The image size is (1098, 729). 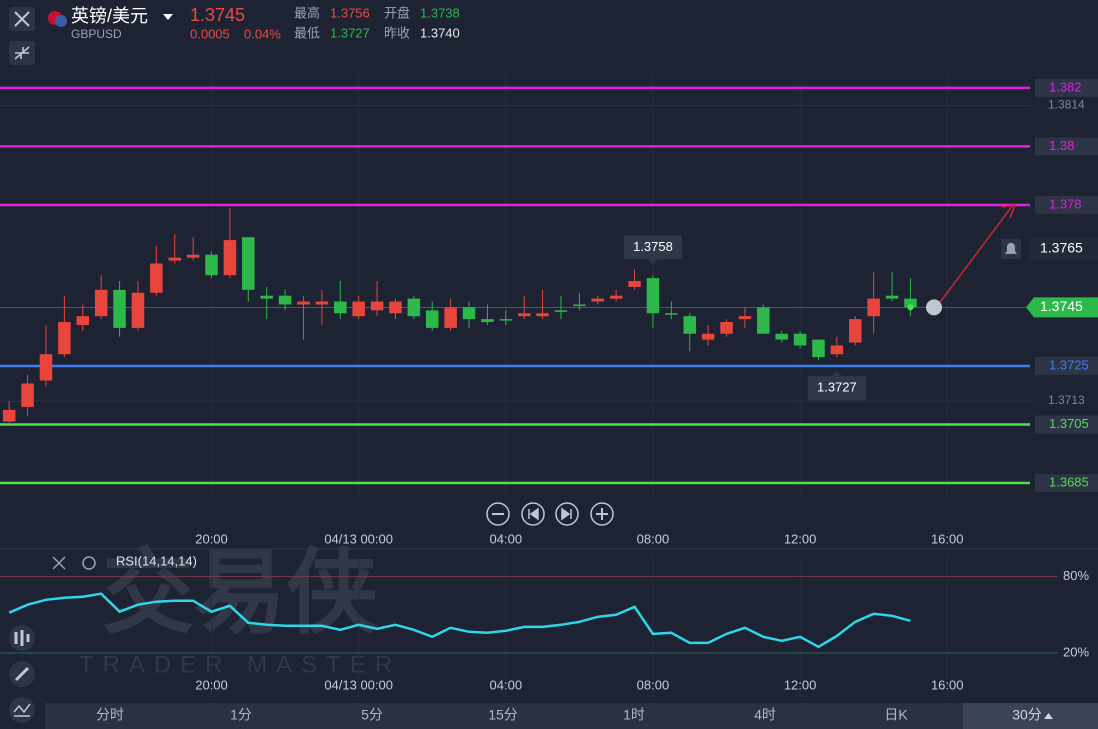 I want to click on tab: 分时, so click(x=110, y=715).